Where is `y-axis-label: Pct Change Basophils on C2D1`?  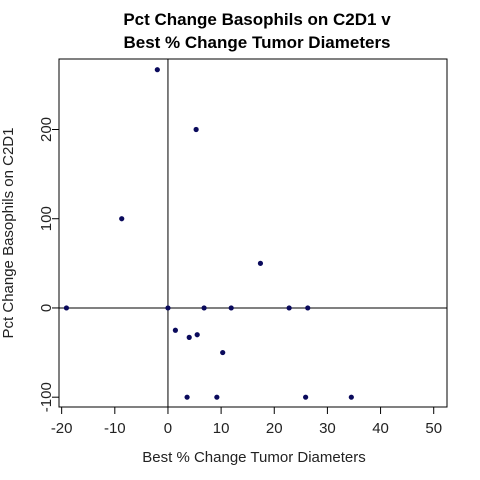 y-axis-label: Pct Change Basophils on C2D1 is located at coordinates (8, 233).